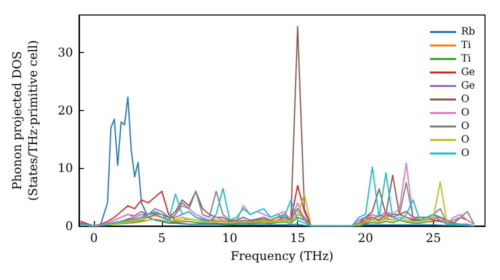  I want to click on x-tick-label: 20, so click(366, 238).